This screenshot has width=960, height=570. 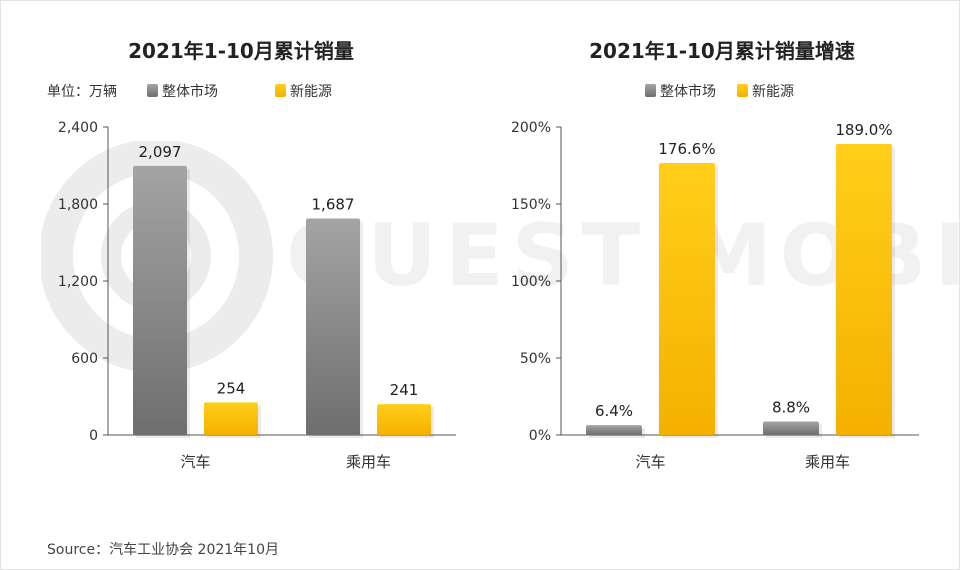 What do you see at coordinates (791, 407) in the screenshot?
I see `bar-data-label: 8.8%` at bounding box center [791, 407].